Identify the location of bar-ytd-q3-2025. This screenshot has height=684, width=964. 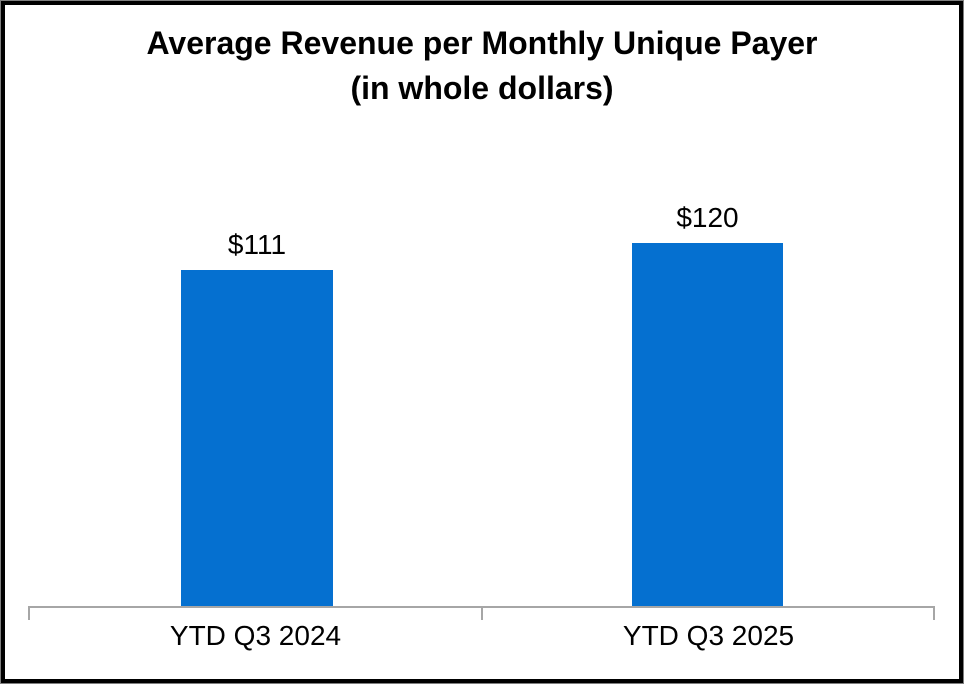
(707, 424).